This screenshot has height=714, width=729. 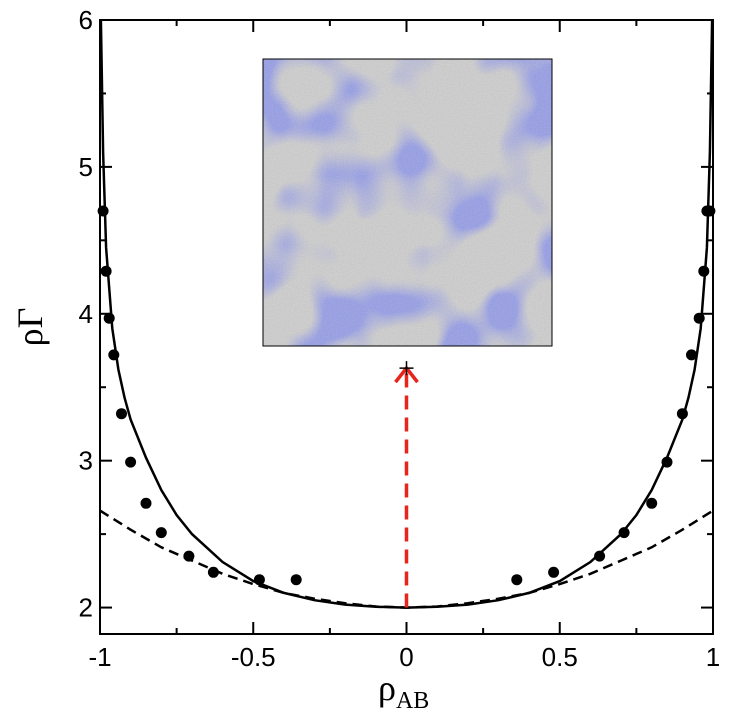 What do you see at coordinates (406, 484) in the screenshot?
I see `annotation-layer` at bounding box center [406, 484].